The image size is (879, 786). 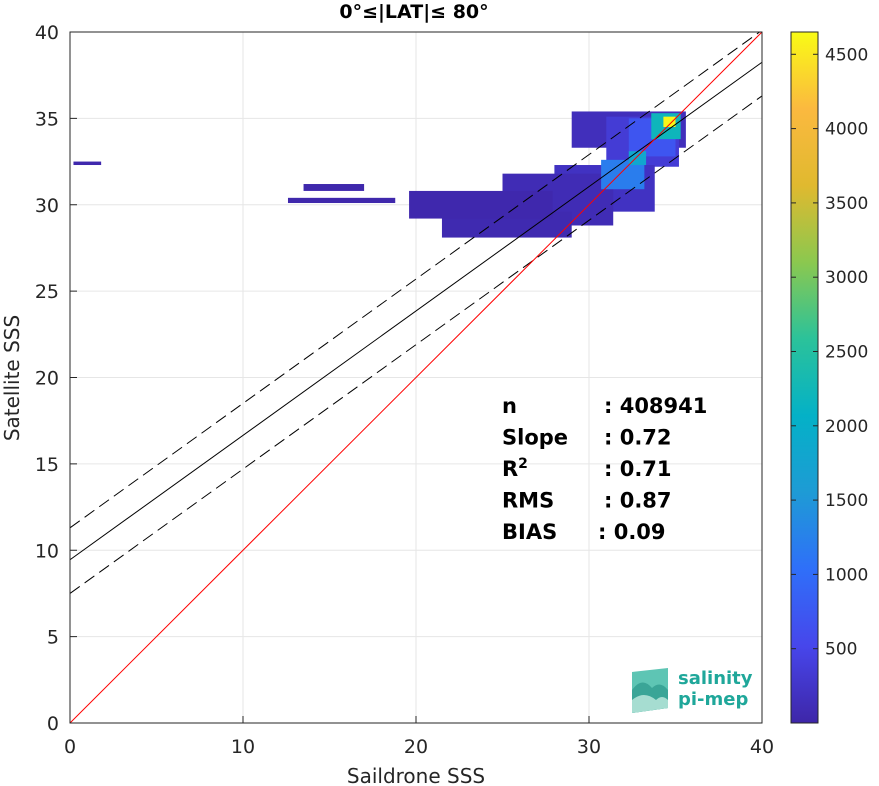 I want to click on logo-text-line2: pi-mep, so click(x=713, y=699).